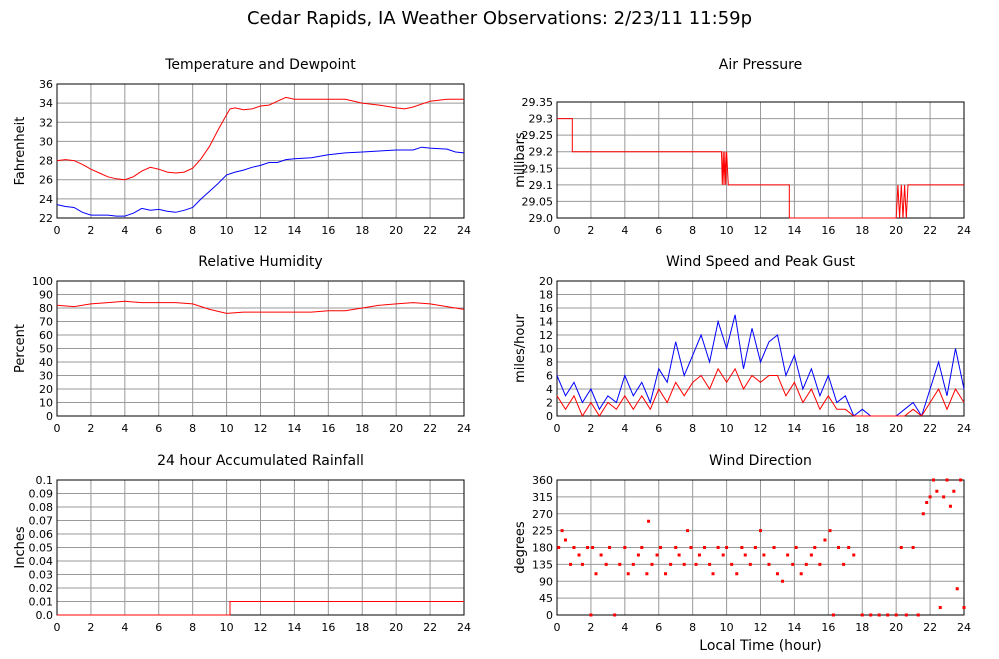  I want to click on y-tick-label: 29.15, so click(538, 168).